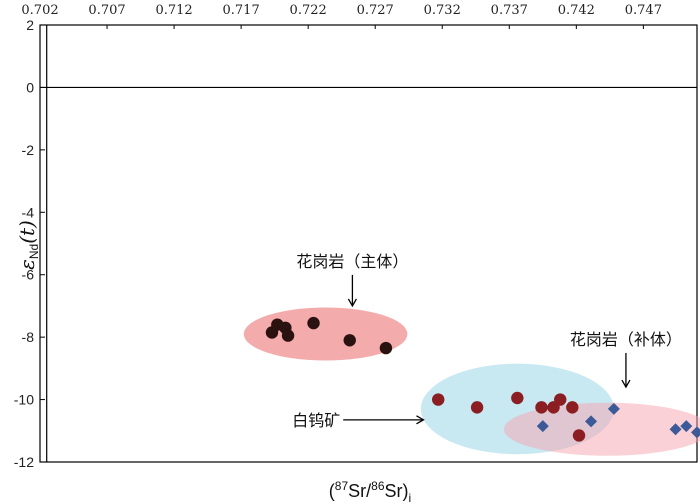  I want to click on x-tick-label: 0.747, so click(643, 10).